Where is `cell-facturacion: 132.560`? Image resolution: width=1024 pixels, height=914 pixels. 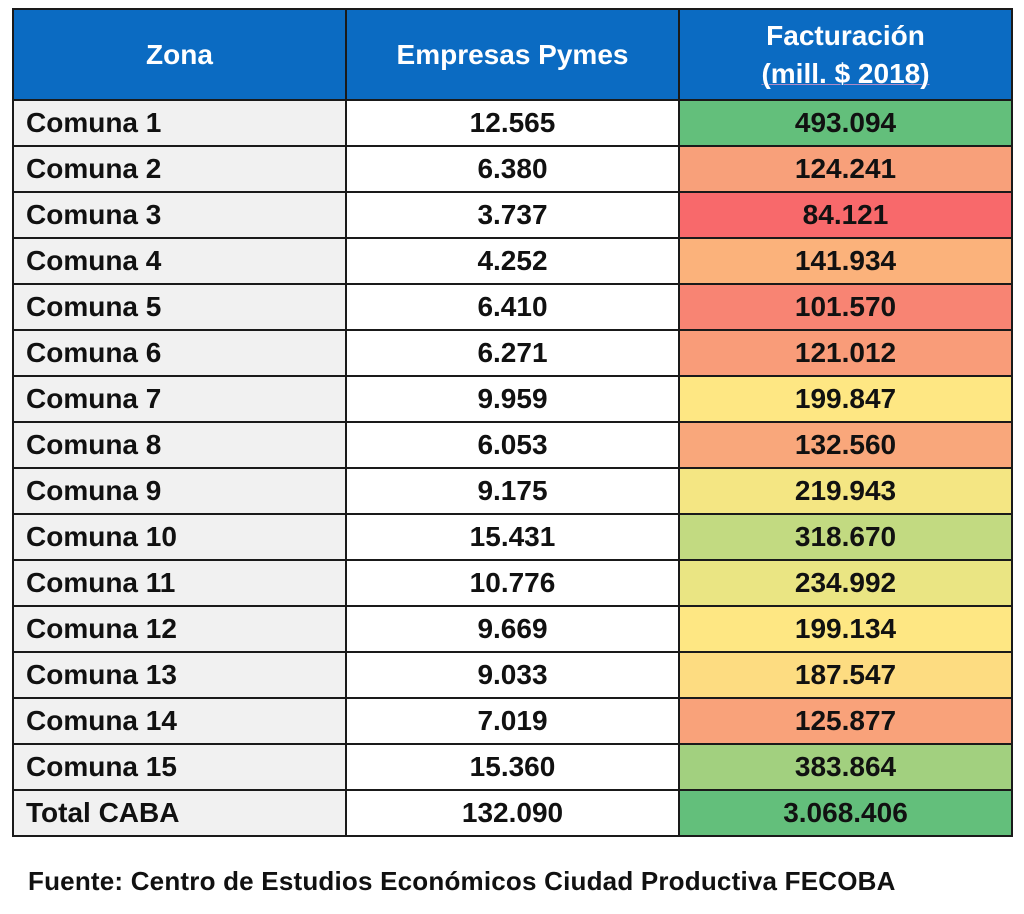
cell-facturacion: 132.560 is located at coordinates (845, 445).